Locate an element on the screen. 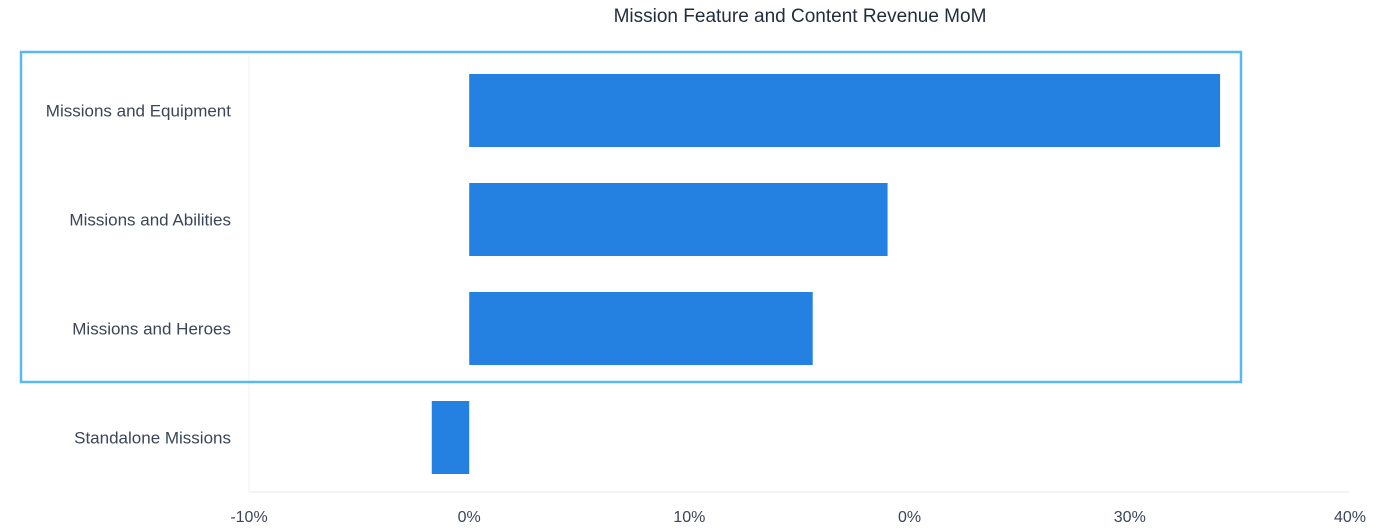  category-label: Standalone Missions is located at coordinates (152, 438).